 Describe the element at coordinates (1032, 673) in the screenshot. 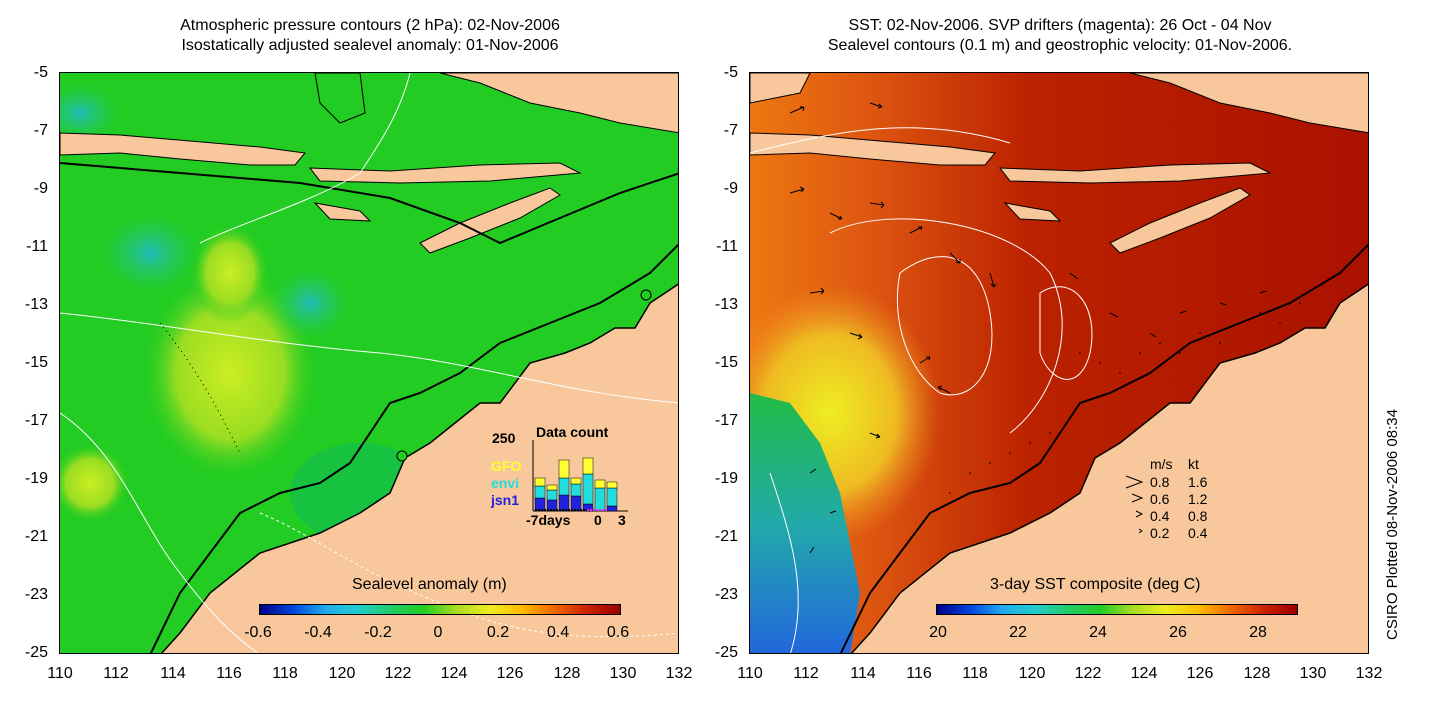

I see `right-x-tick: 120` at that location.